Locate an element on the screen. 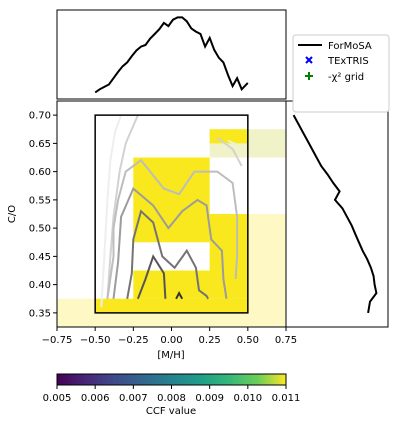 This screenshot has height=428, width=409. y-tick-label-1: 0.40 is located at coordinates (40, 285).